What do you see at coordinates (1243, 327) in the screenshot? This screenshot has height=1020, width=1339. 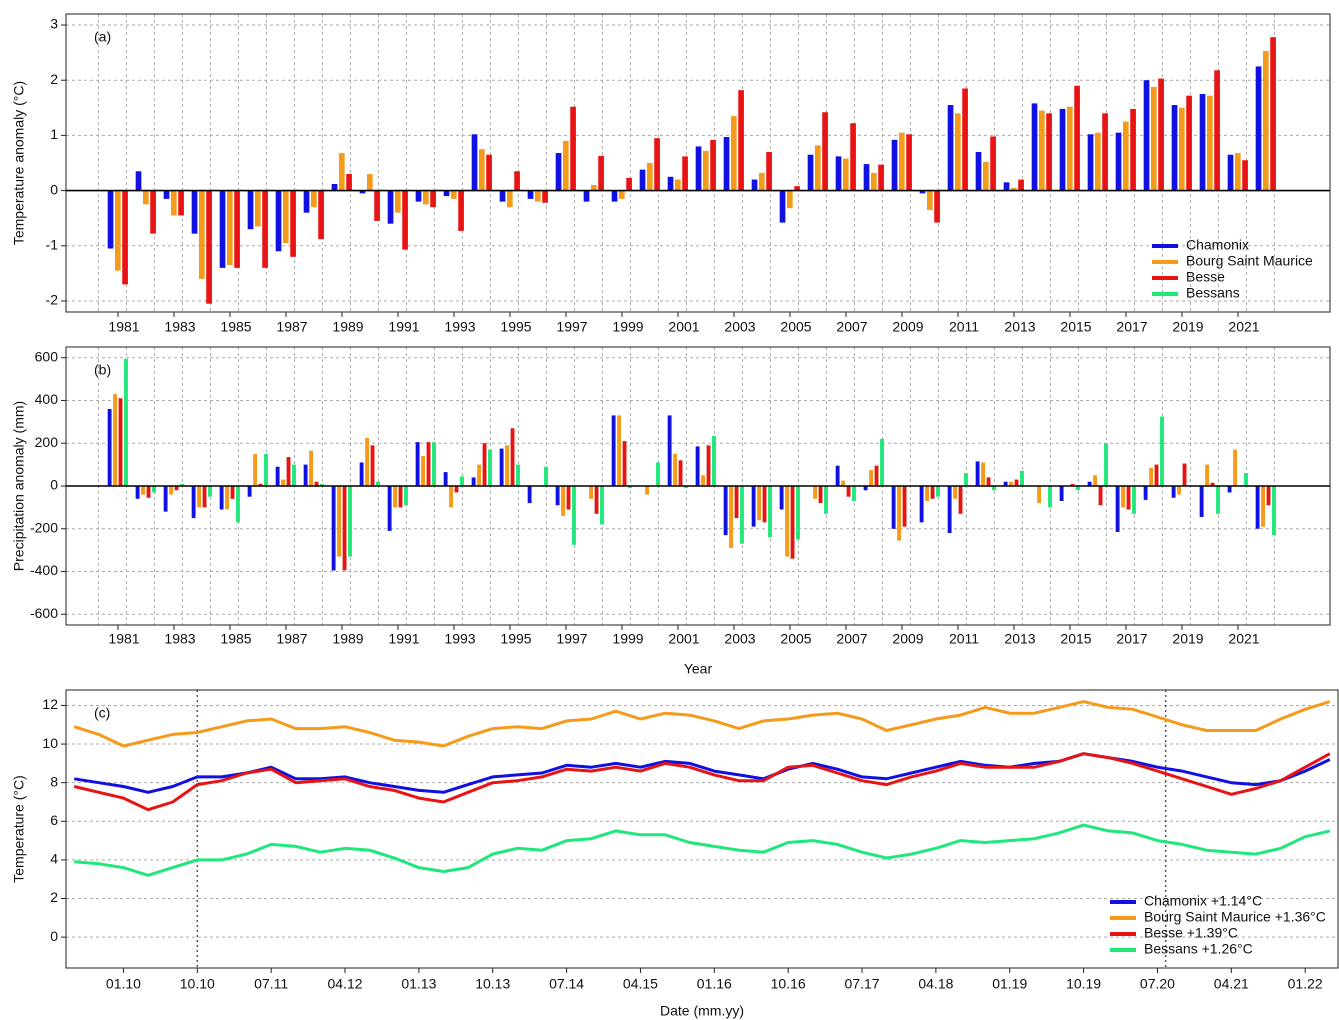 I see `x-tick-label: 2021` at bounding box center [1243, 327].